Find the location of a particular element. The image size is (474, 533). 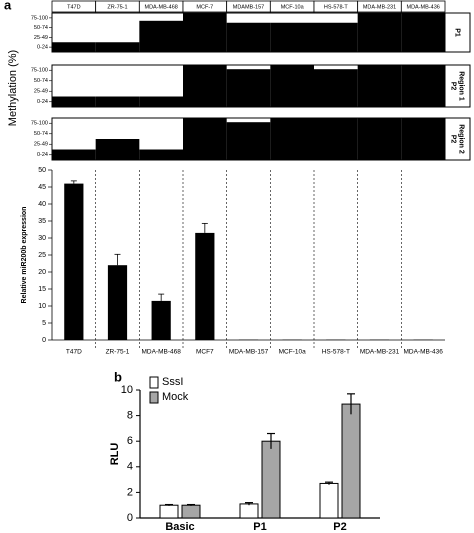

y-axis-label: RLU is located at coordinates (115, 454).